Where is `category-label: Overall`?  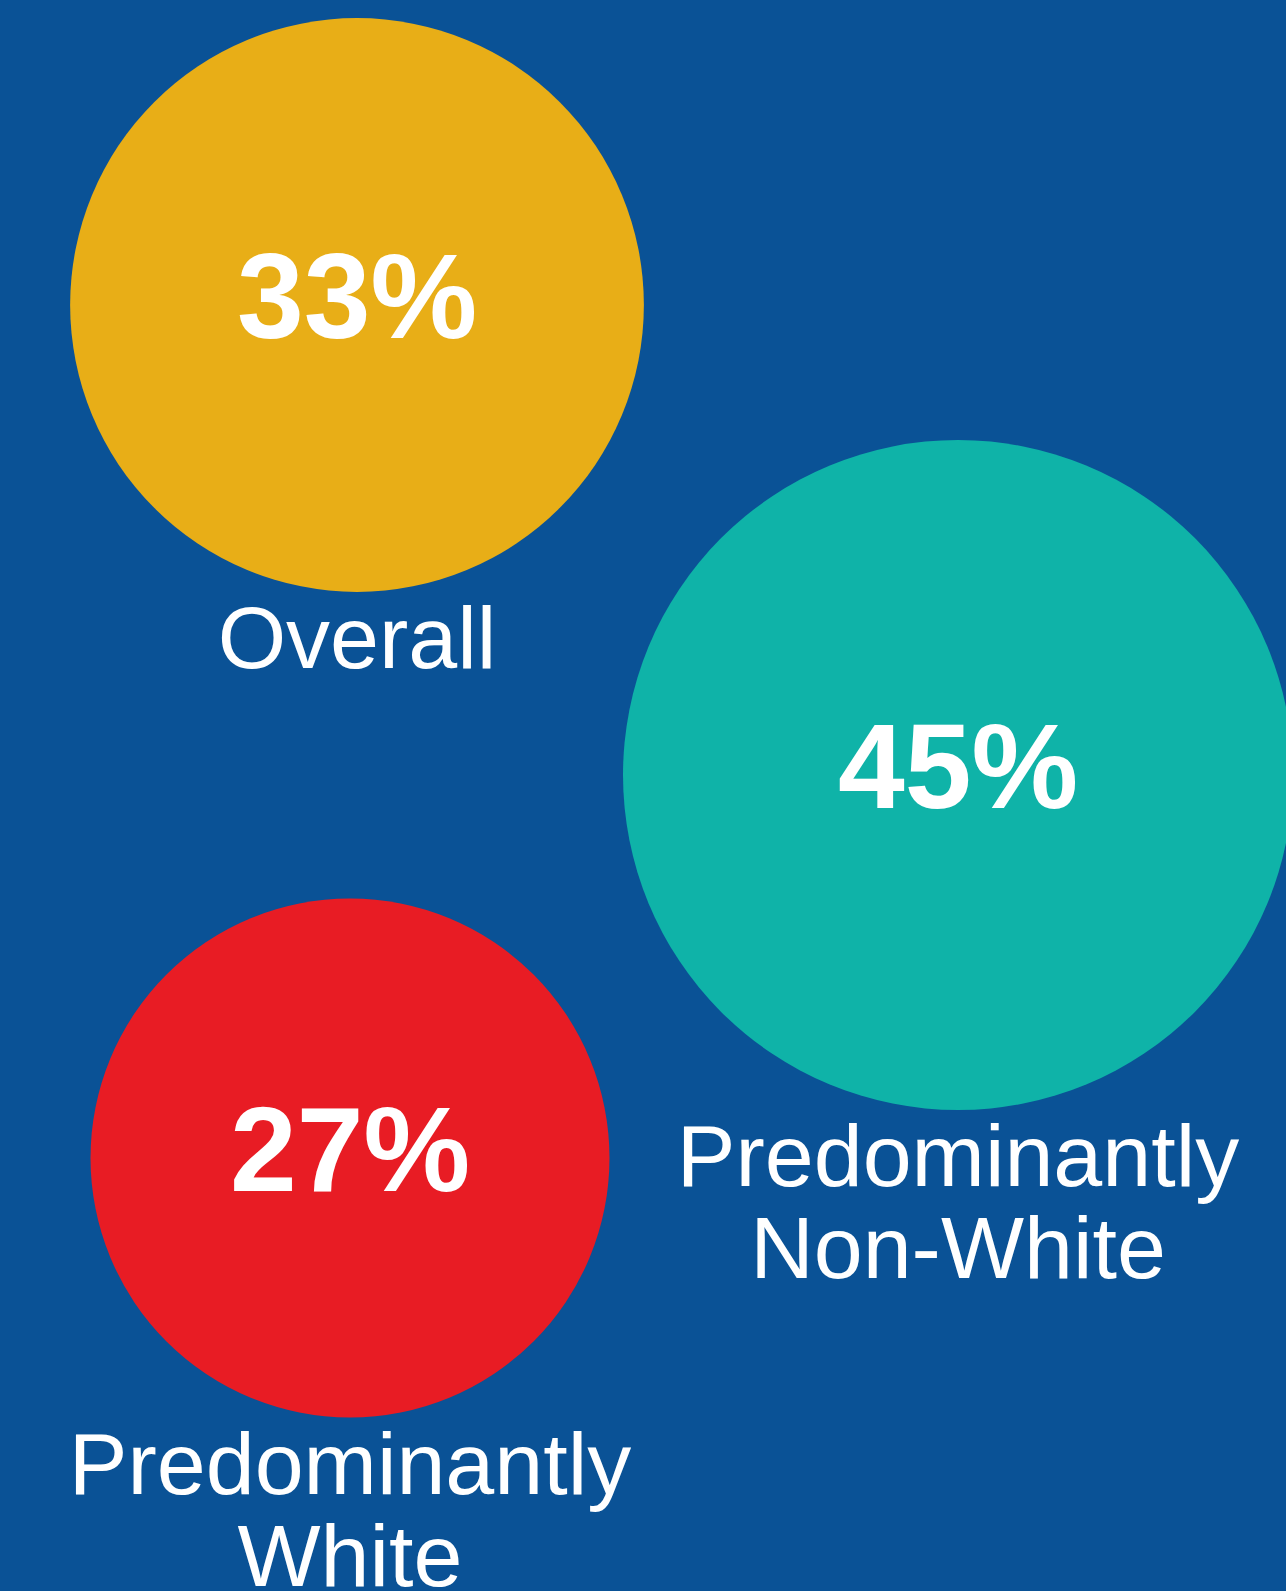
category-label: Overall is located at coordinates (357, 638).